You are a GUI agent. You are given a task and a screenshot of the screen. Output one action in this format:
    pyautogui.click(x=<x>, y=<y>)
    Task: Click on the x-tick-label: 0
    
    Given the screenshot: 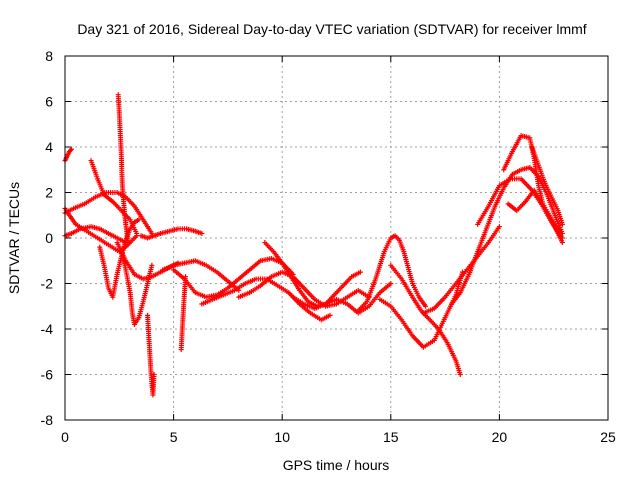 What is the action you would take?
    pyautogui.click(x=65, y=437)
    